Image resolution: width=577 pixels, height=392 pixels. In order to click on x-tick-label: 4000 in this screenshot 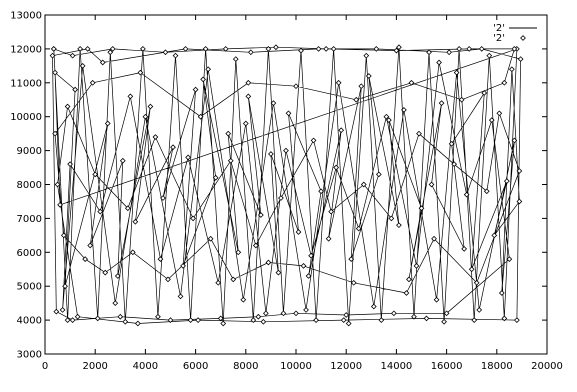, I will do `click(145, 366)`.